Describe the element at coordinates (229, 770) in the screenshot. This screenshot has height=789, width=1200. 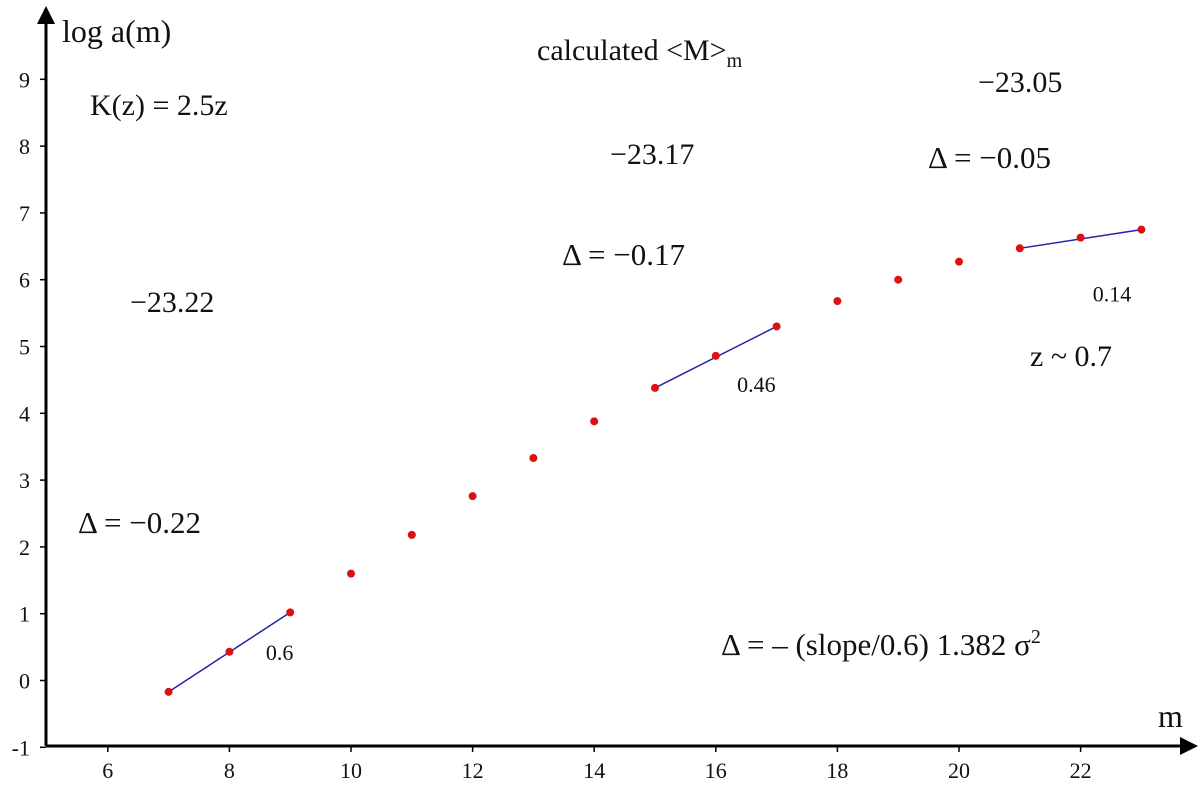
I see `x-tick-label: 8` at that location.